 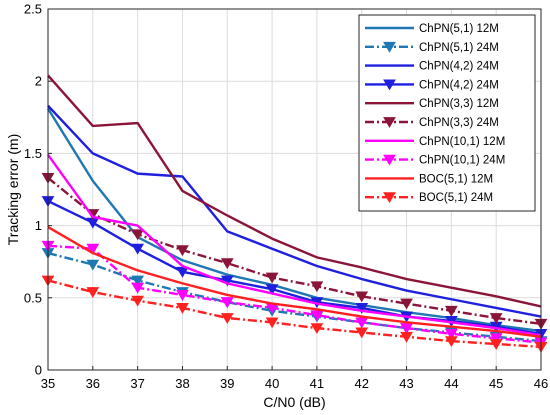 I want to click on x-tick-label: 44, so click(x=451, y=383).